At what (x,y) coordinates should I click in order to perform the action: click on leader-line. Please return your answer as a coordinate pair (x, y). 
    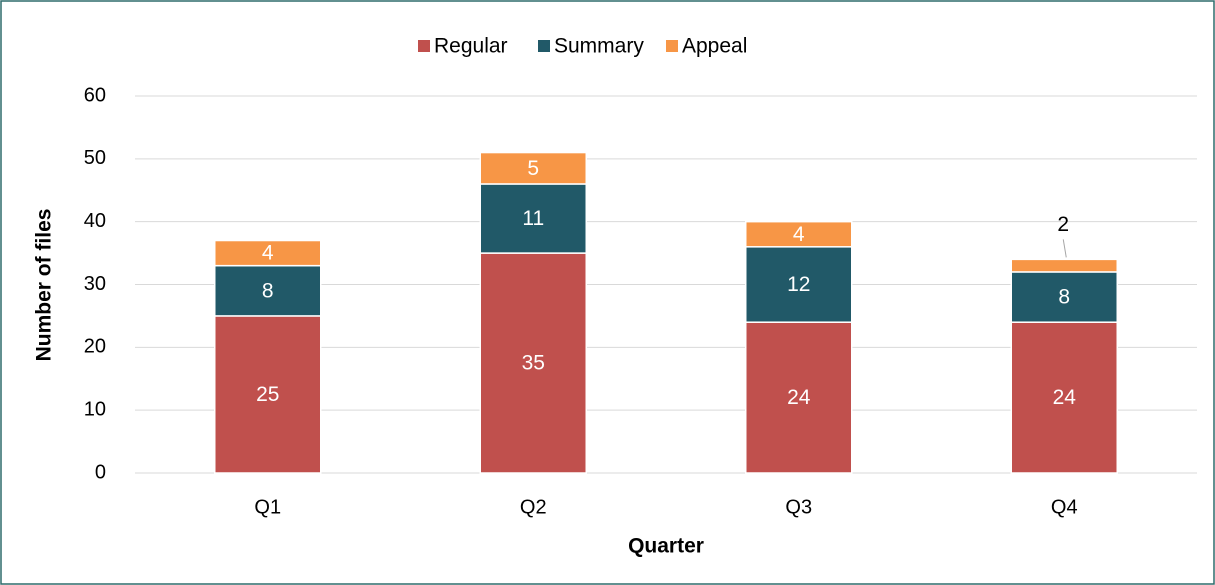
    Looking at the image, I should click on (1064, 248).